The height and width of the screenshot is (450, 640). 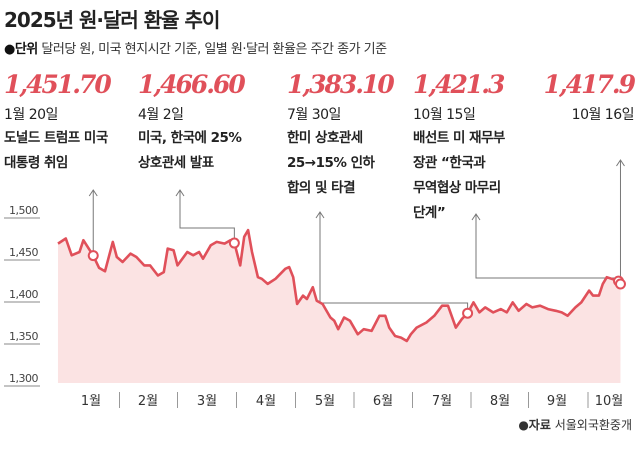 I want to click on annotation-value: 1,466.60, so click(x=192, y=84).